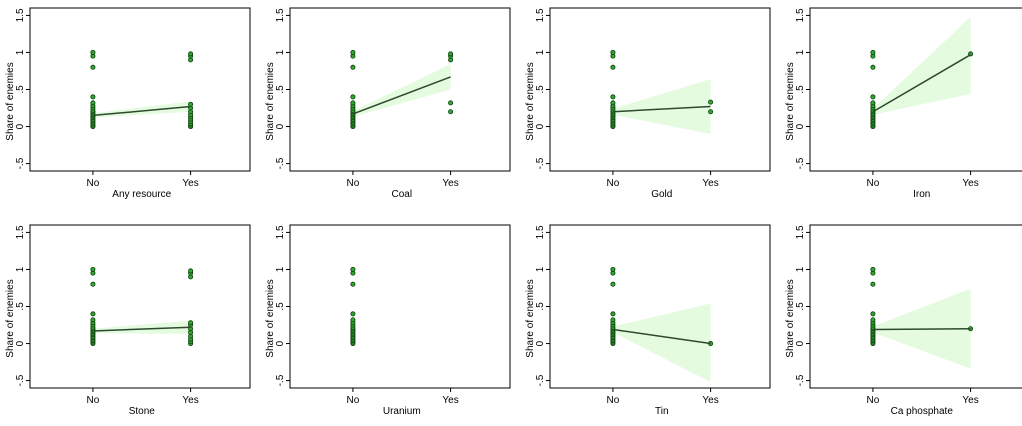 The image size is (1022, 426). Describe the element at coordinates (922, 411) in the screenshot. I see `x-axis-title: Ca phosphate` at that location.